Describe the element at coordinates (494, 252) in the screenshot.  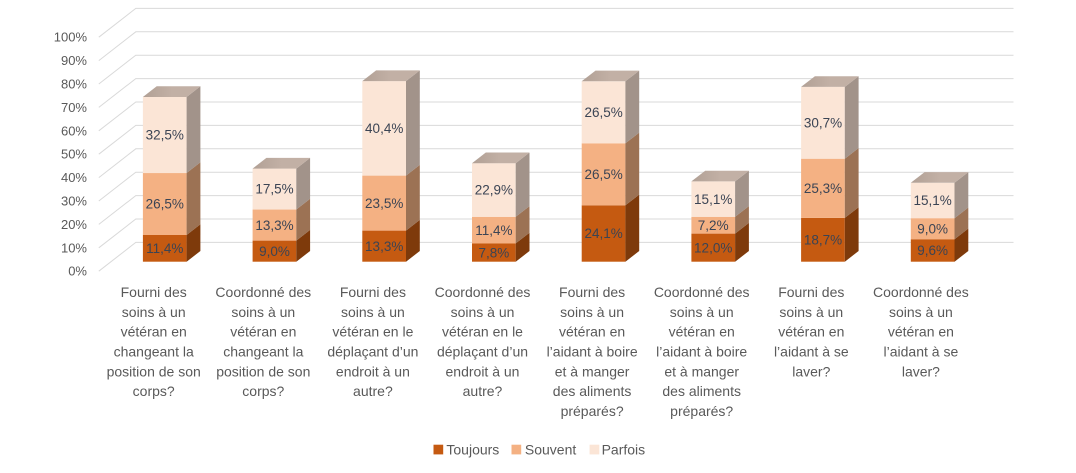
I see `svg-text: 7,8%` at that location.